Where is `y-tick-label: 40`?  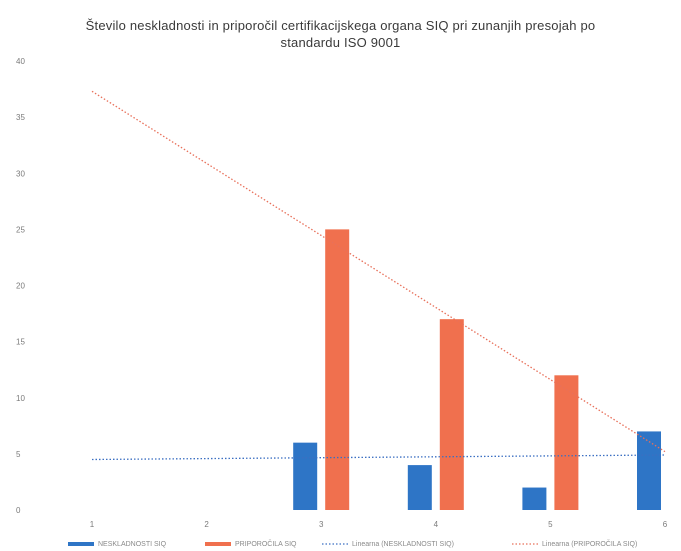 y-tick-label: 40 is located at coordinates (20, 61).